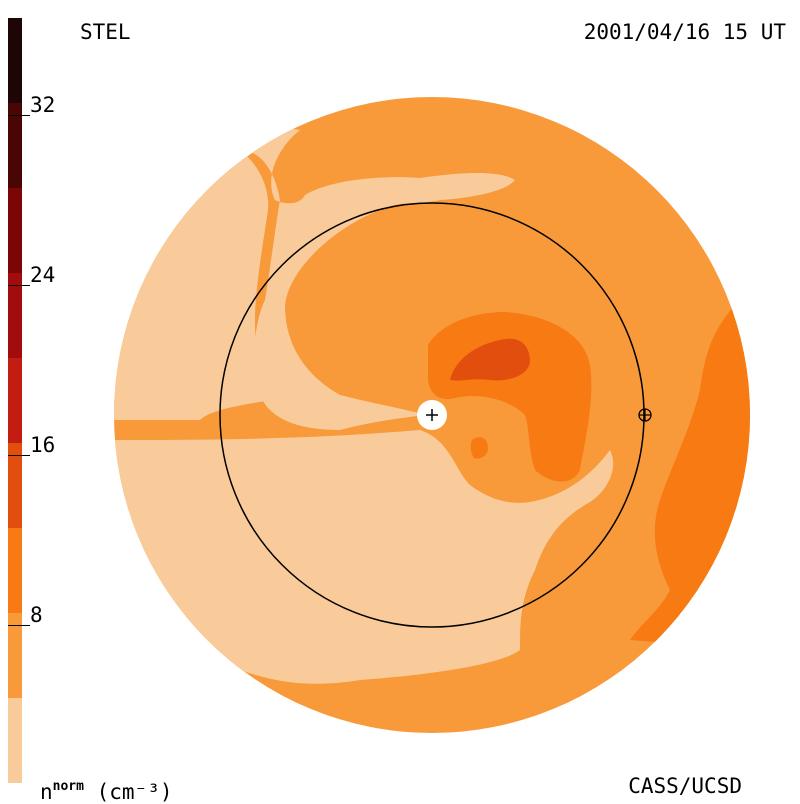  Describe the element at coordinates (68, 786) in the screenshot. I see `unit-superscript: norm` at that location.